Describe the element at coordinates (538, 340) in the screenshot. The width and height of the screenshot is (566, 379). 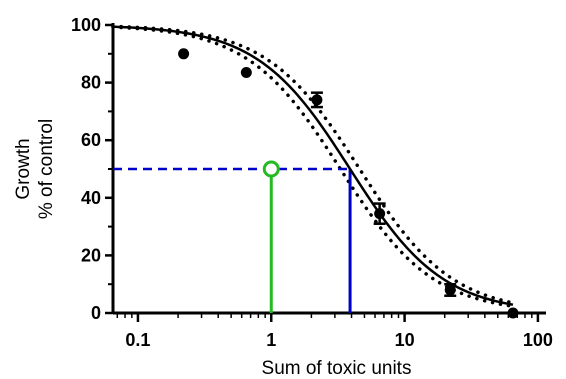
I see `x-tick-label: 100` at that location.